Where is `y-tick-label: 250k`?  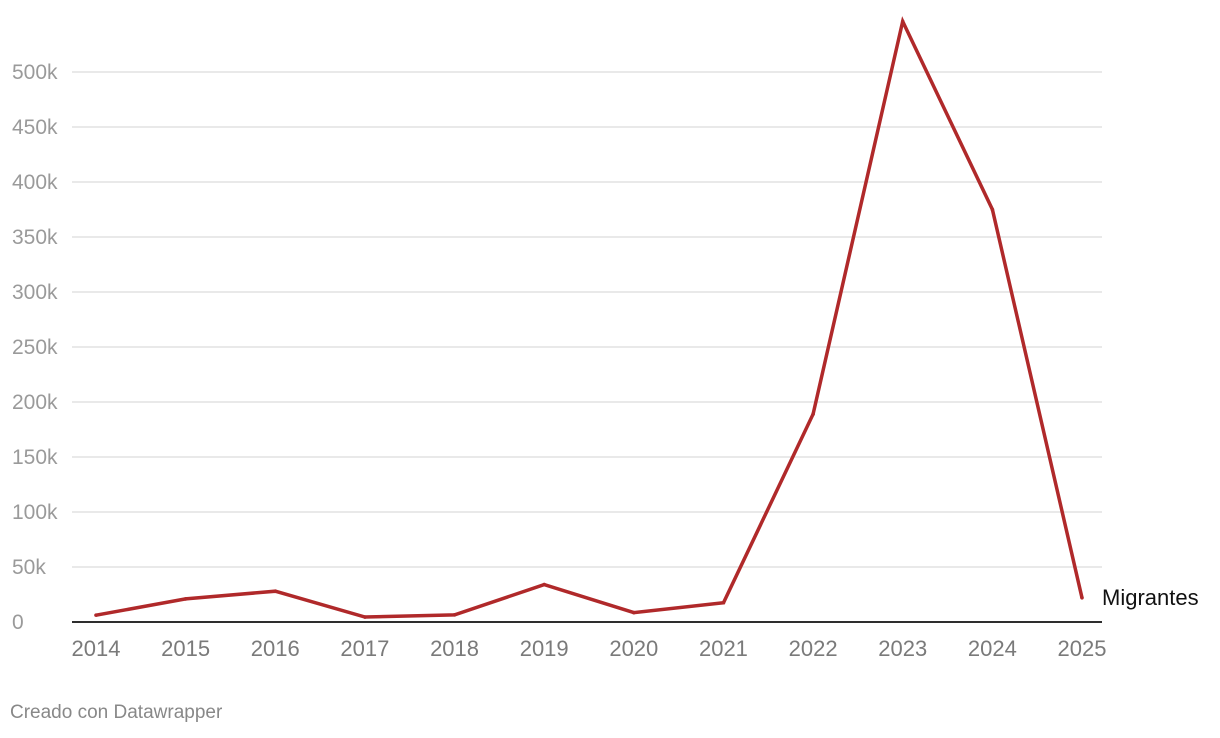
y-tick-label: 250k is located at coordinates (35, 347).